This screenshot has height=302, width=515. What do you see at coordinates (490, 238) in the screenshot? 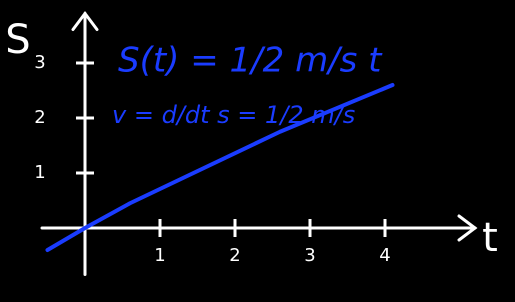
I see `x-axis-label: t` at bounding box center [490, 238].